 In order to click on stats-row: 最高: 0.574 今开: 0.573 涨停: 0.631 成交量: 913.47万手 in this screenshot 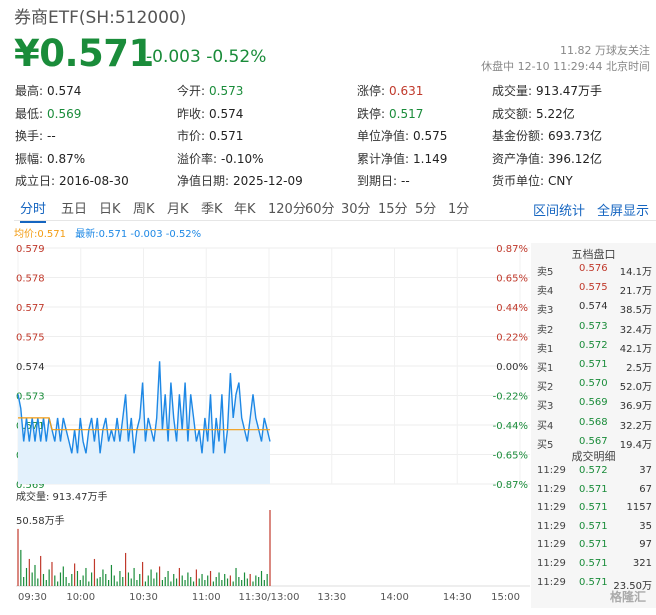, I will do `click(335, 93)`.